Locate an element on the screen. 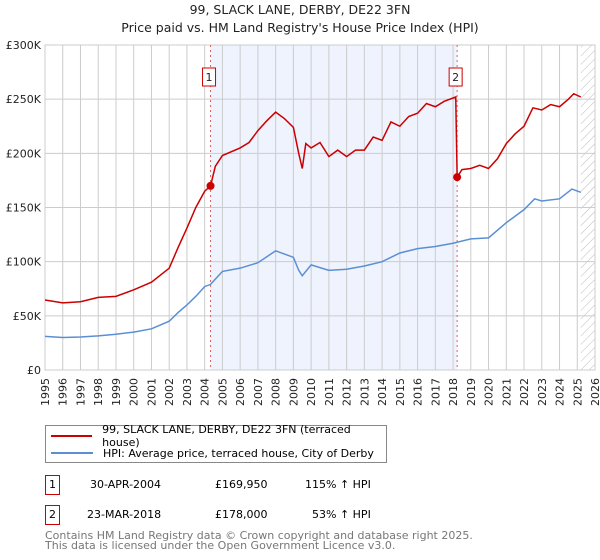 The height and width of the screenshot is (560, 600). x-tick-label: 2016 is located at coordinates (418, 392).